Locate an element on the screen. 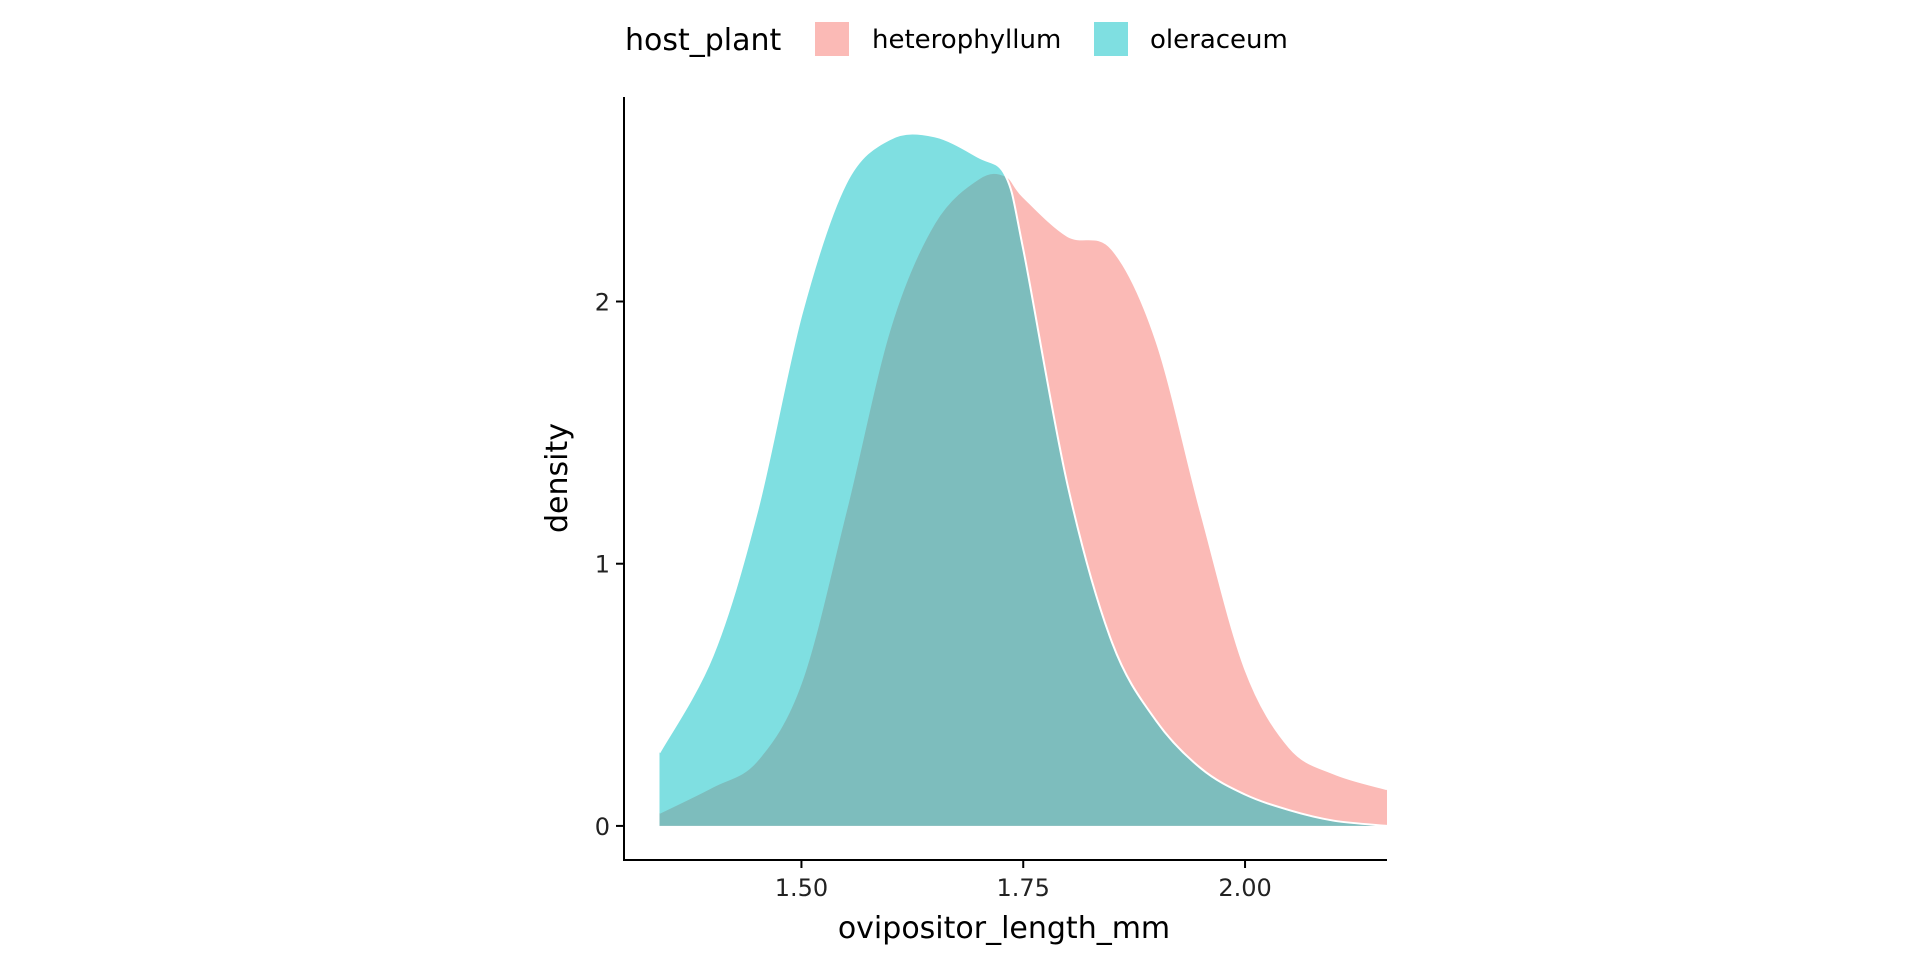  legend: host_plant heterophyllum oleraceum is located at coordinates (956, 40).